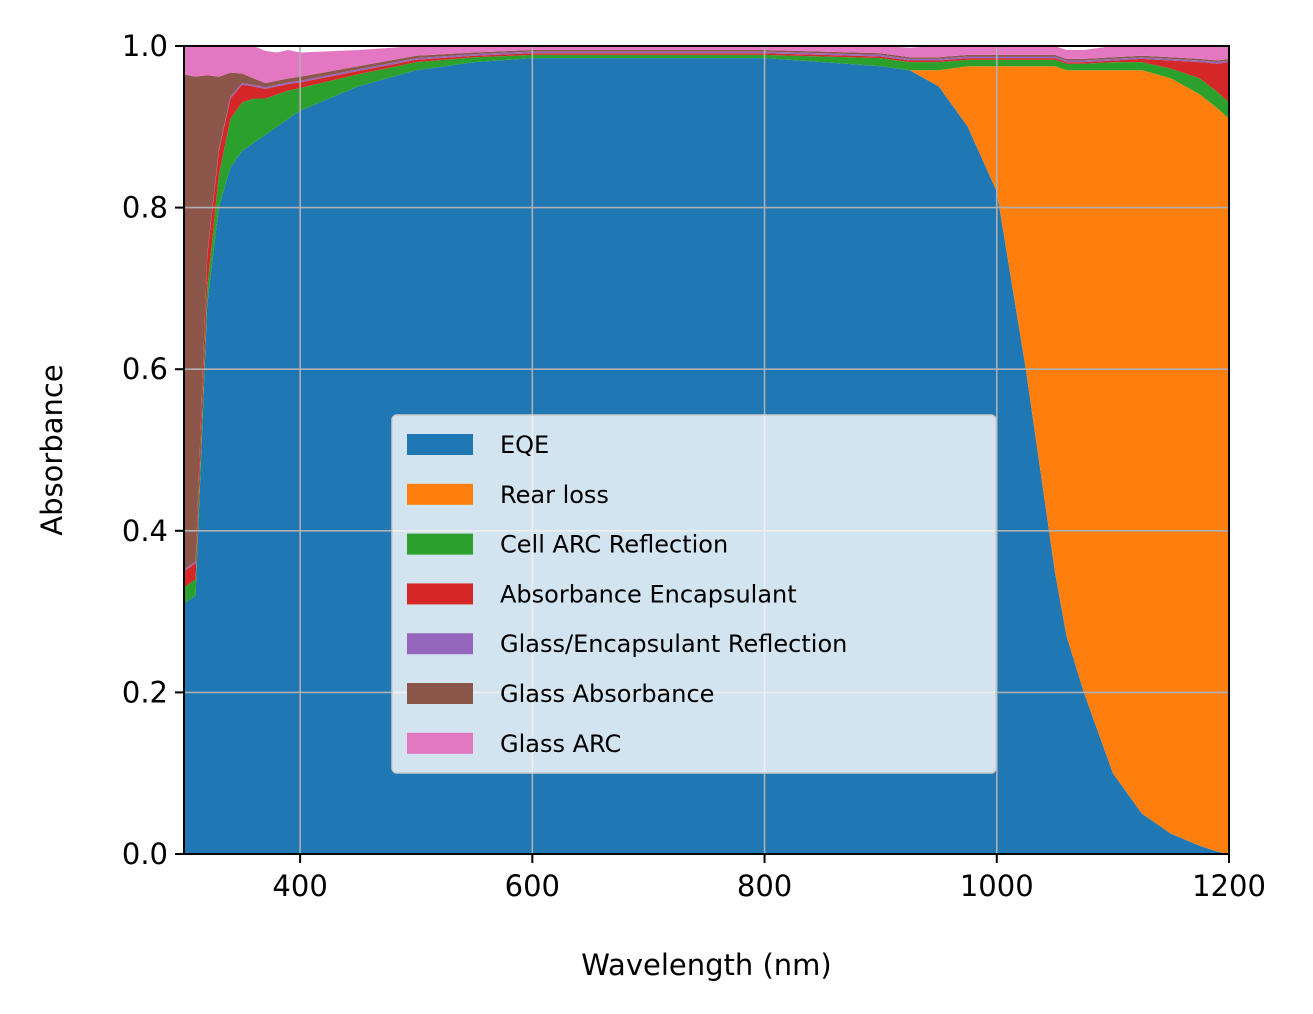  Describe the element at coordinates (532, 886) in the screenshot. I see `x-tick-label: 600` at that location.